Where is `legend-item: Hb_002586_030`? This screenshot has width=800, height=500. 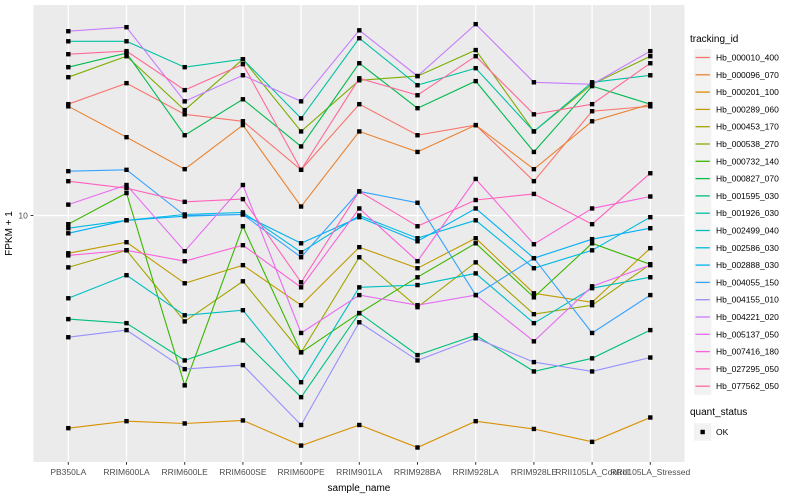 legend-item: Hb_002586_030 is located at coordinates (736, 248).